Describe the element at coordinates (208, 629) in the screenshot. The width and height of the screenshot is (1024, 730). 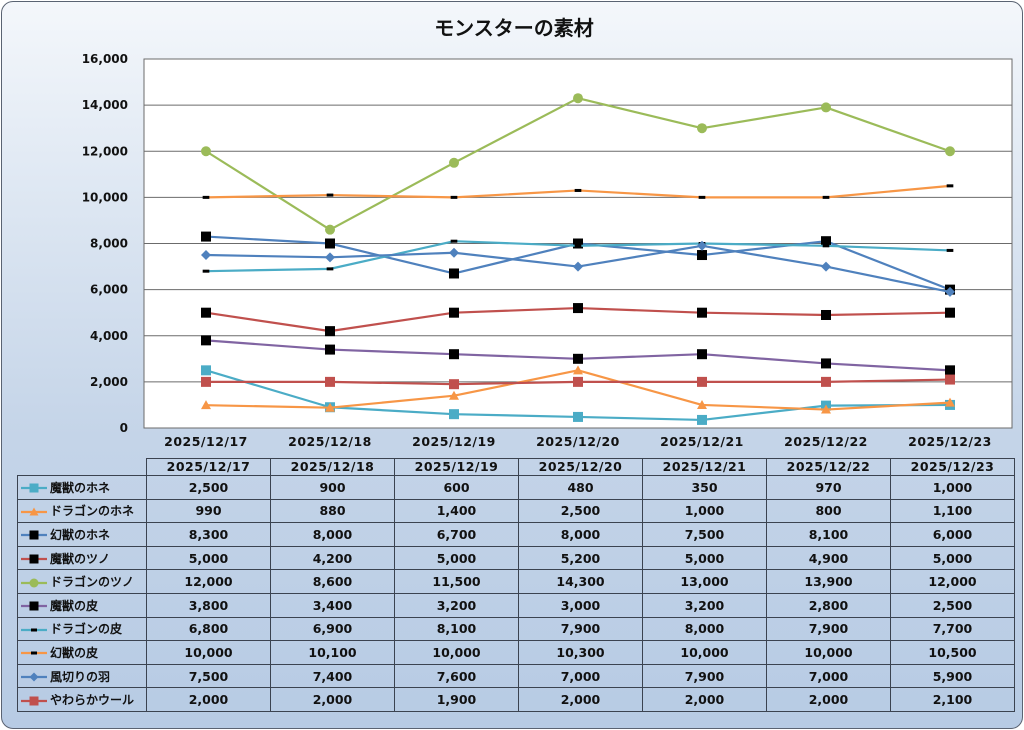
I see `table-cell: 6,800` at that location.